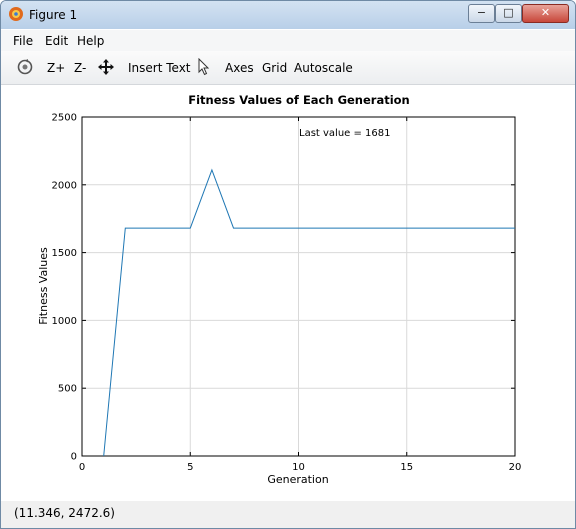  I want to click on y-axis-label: Fitness Values, so click(43, 286).